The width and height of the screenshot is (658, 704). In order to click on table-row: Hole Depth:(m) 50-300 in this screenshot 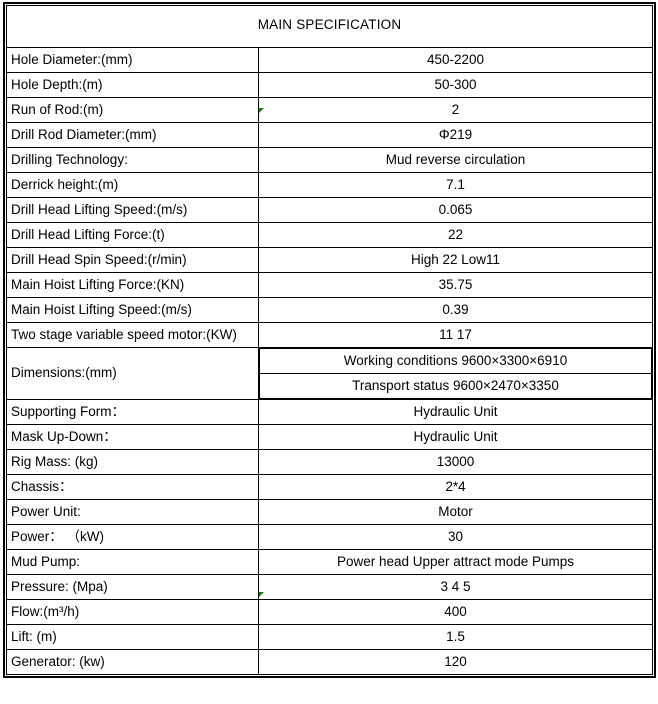, I will do `click(329, 85)`.